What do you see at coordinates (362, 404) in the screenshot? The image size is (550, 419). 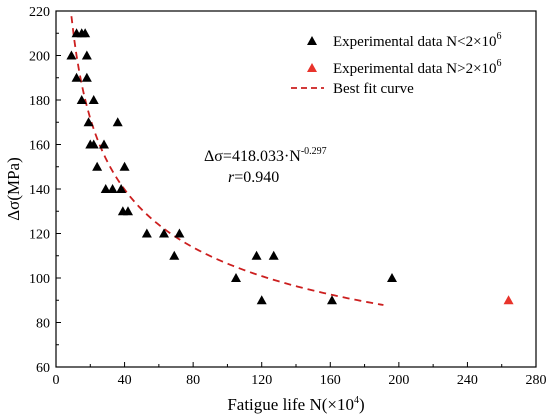 I see `x-axis-title-end: )` at bounding box center [362, 404].